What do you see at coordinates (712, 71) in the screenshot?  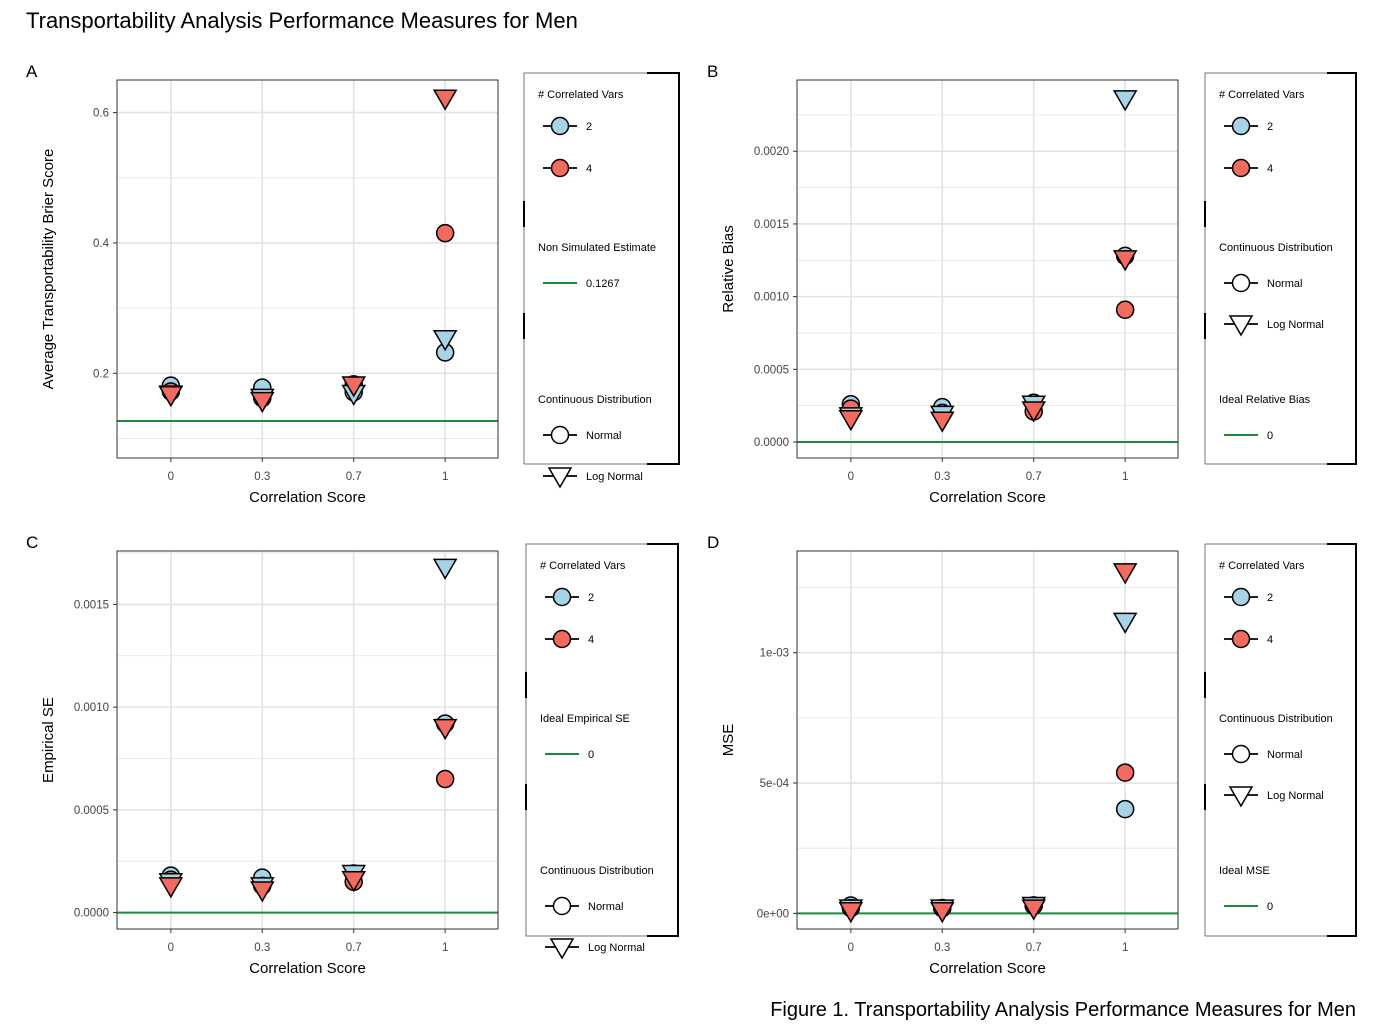 I see `panel-letter: B` at bounding box center [712, 71].